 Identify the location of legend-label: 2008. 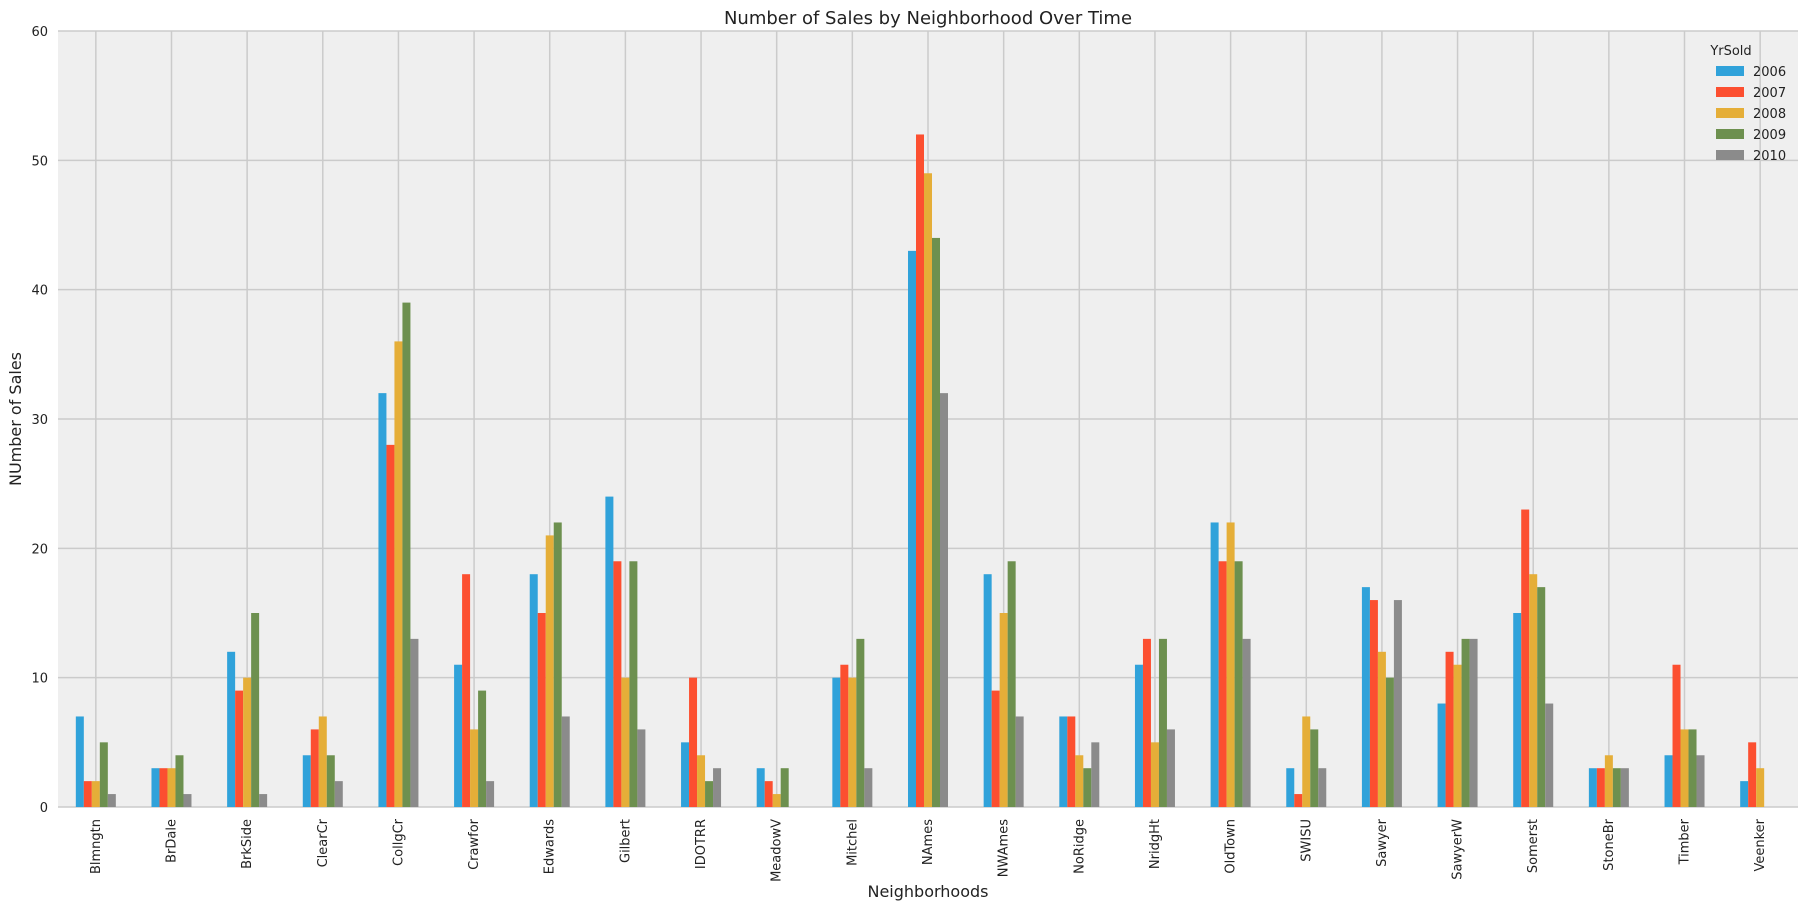
(1769, 114).